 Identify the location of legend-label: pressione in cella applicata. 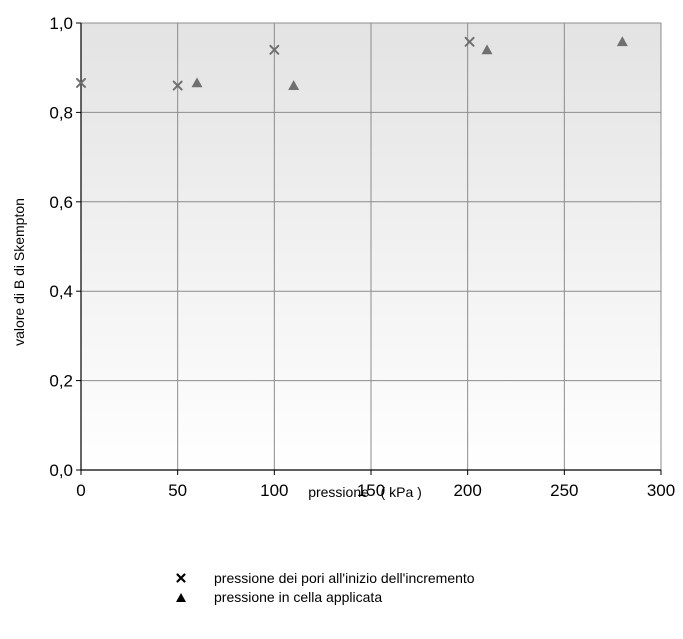
(298, 597).